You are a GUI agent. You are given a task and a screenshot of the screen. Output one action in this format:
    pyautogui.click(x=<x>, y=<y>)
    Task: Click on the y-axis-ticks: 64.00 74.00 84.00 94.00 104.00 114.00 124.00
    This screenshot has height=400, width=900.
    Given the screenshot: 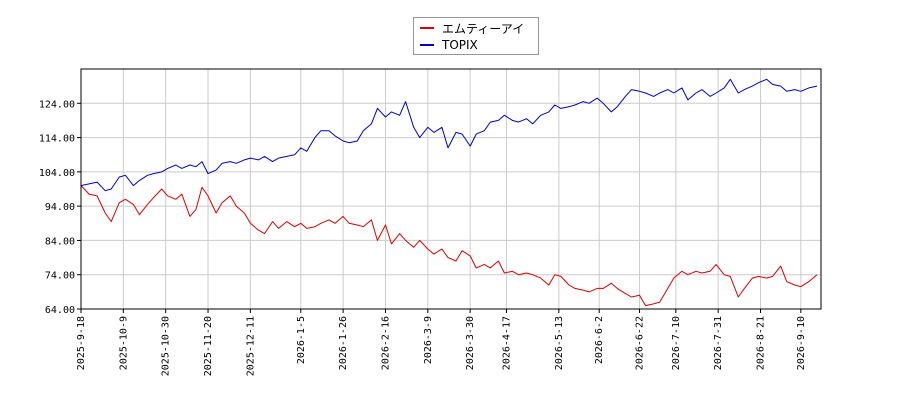 What is the action you would take?
    pyautogui.click(x=60, y=207)
    